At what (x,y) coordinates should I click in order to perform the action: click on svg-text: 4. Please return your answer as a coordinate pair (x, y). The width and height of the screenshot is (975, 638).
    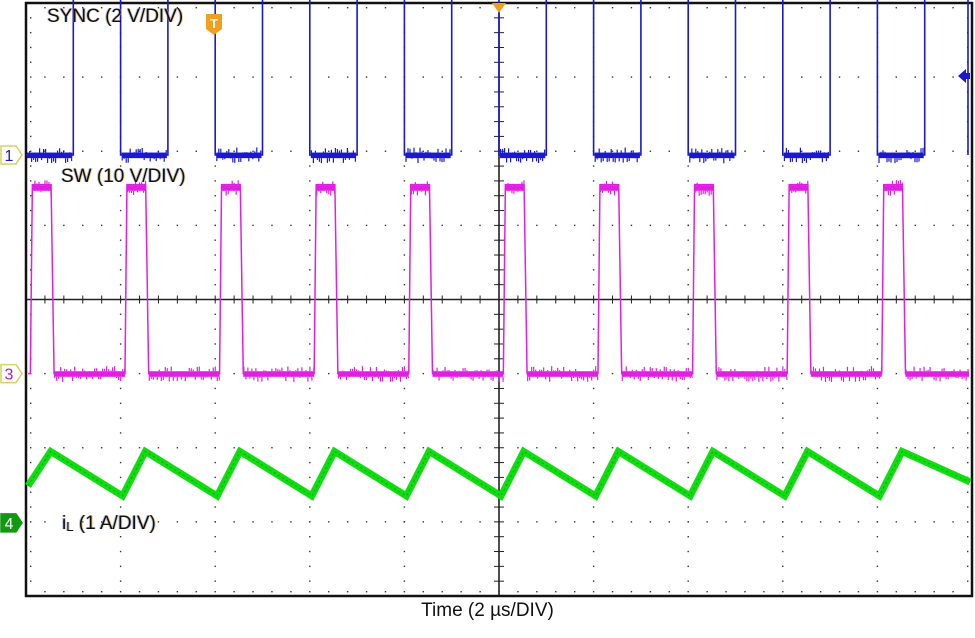
    Looking at the image, I should click on (9, 524).